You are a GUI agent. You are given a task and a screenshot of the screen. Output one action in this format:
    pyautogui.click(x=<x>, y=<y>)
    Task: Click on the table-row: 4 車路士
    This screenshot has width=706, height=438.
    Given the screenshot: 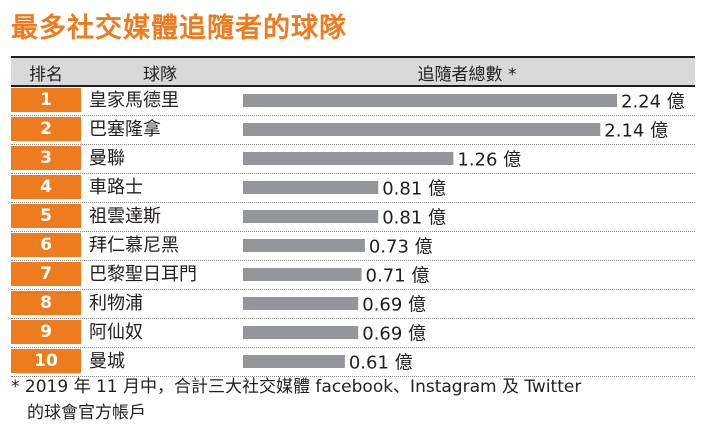 What is the action you would take?
    pyautogui.click(x=353, y=188)
    